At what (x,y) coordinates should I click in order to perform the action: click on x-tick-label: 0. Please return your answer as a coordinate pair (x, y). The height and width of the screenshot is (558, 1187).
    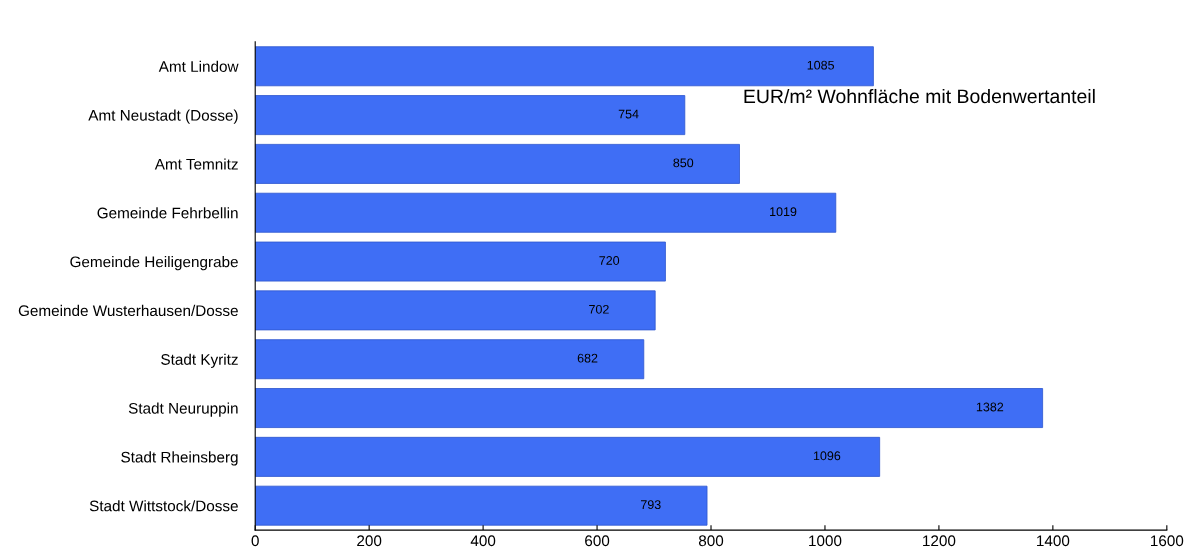
    Looking at the image, I should click on (255, 541).